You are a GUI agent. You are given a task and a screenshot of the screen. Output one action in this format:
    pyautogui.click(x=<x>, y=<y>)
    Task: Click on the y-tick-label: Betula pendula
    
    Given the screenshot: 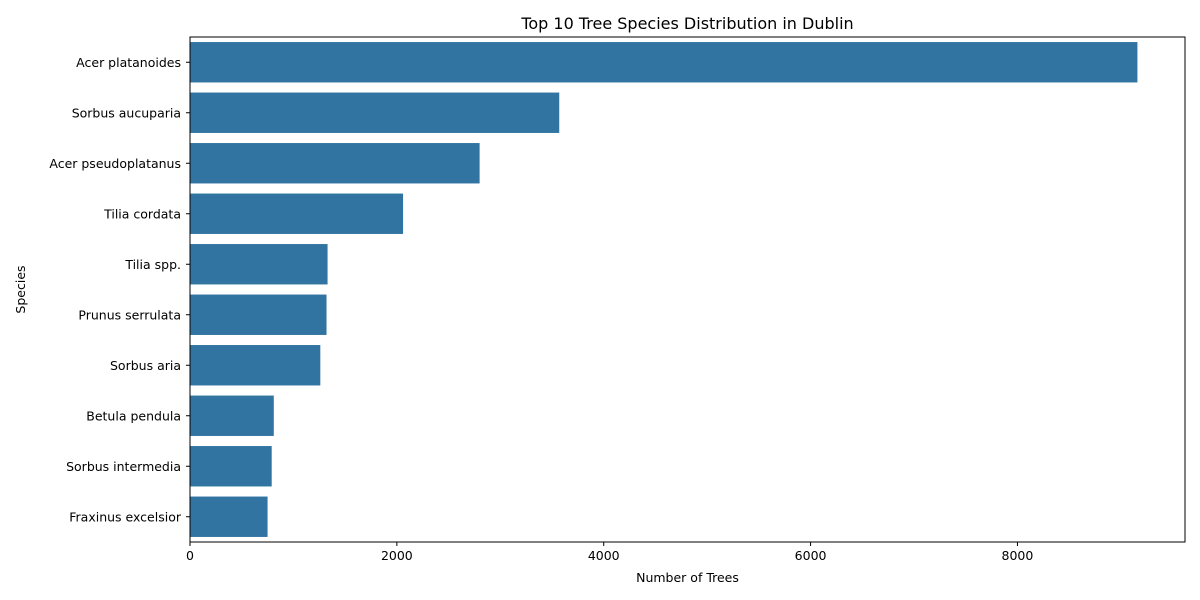 What is the action you would take?
    pyautogui.click(x=133, y=415)
    